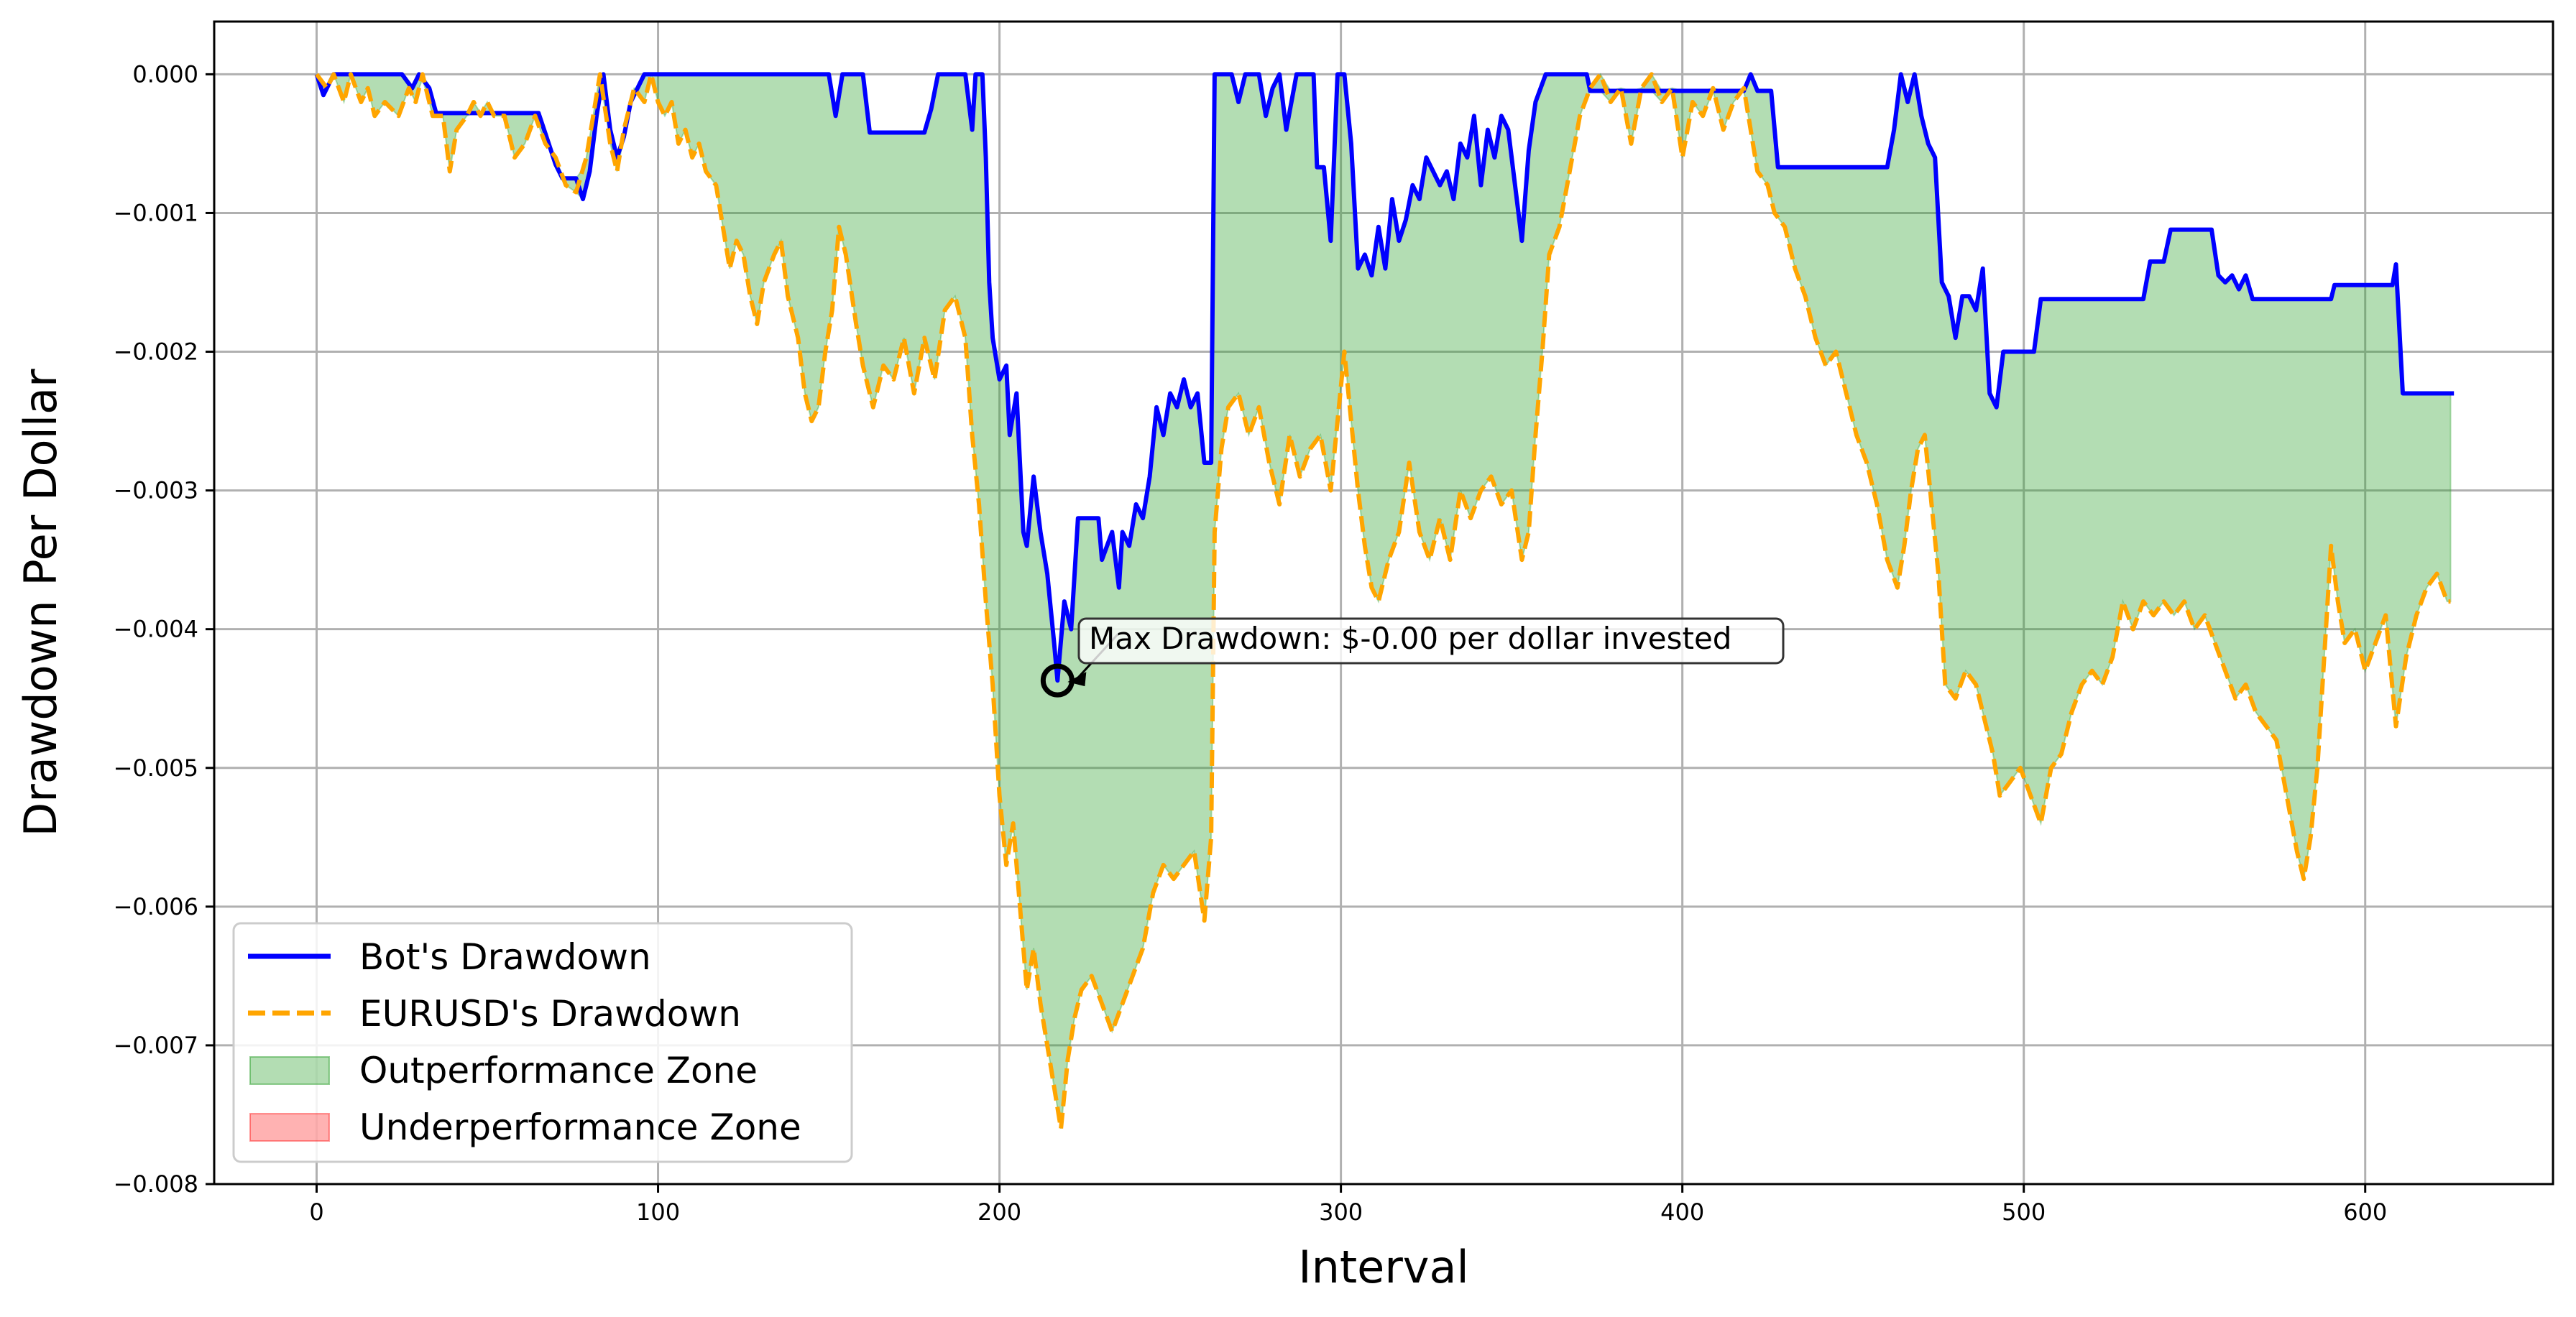  I want to click on y-tick-label: −0.006, so click(156, 906).